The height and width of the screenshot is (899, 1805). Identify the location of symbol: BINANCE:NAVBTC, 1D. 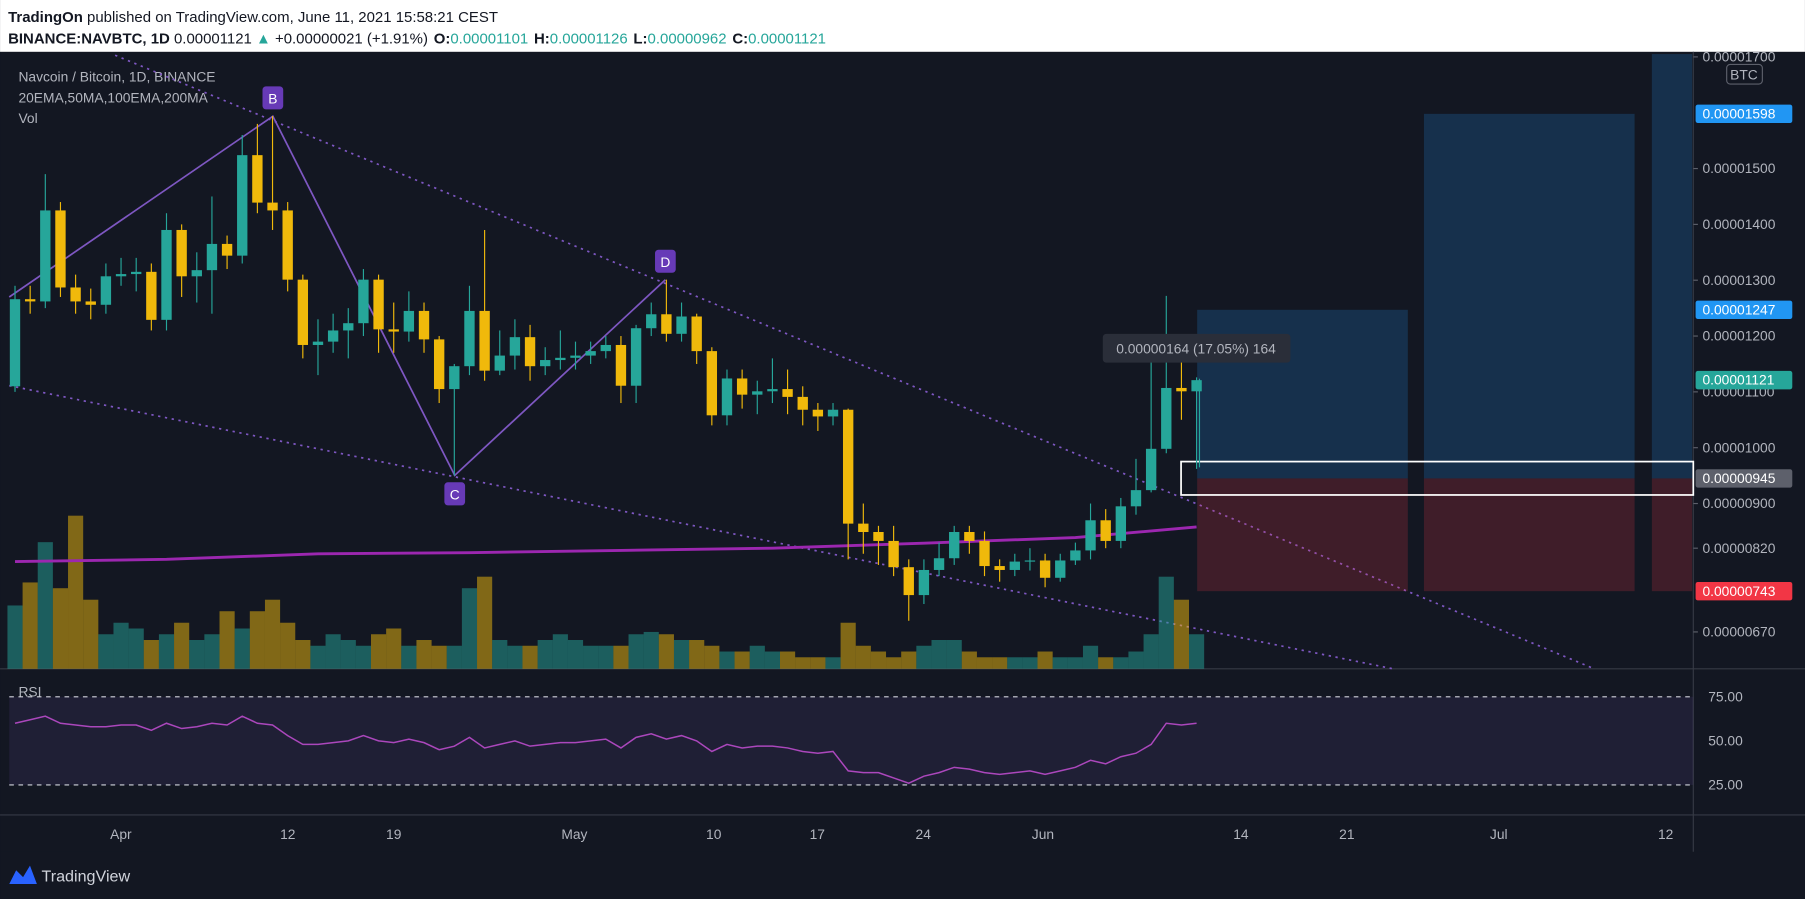
(89, 39).